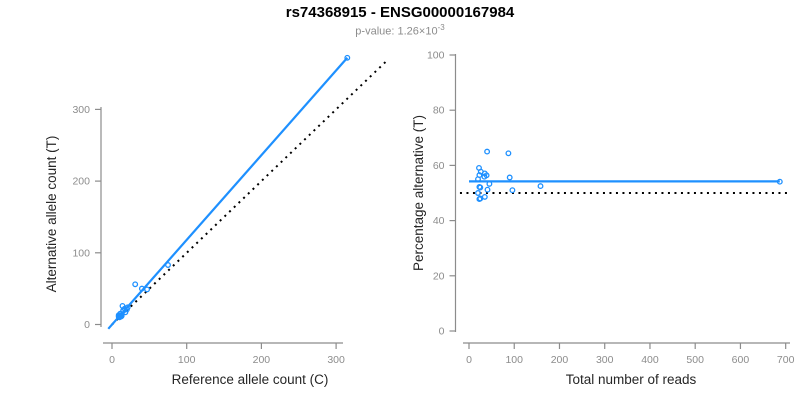  Describe the element at coordinates (650, 360) in the screenshot. I see `x-tick-label: 400` at that location.